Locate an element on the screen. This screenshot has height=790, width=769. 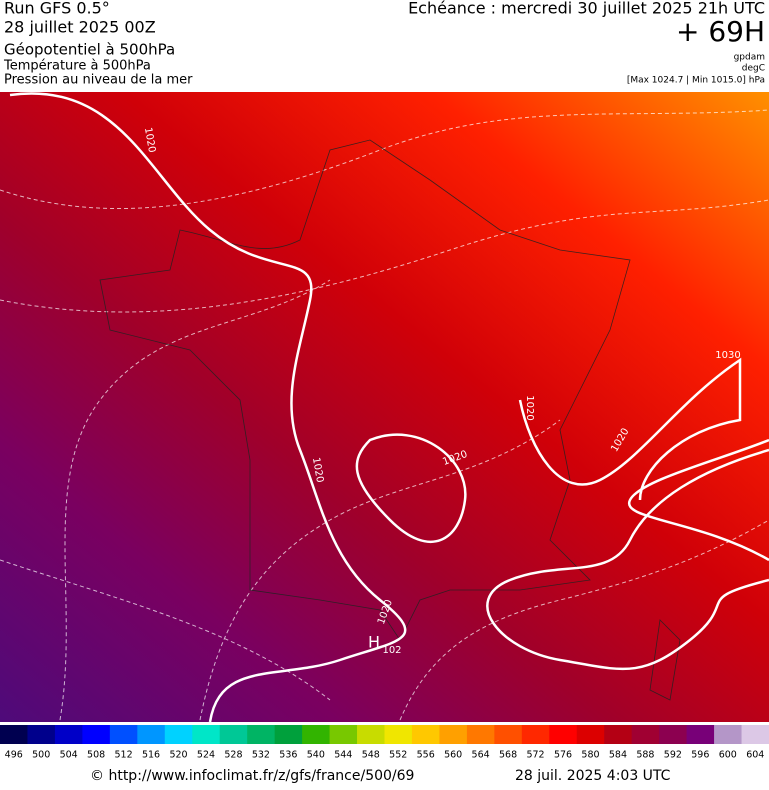
scale-label: 572 is located at coordinates (535, 755).